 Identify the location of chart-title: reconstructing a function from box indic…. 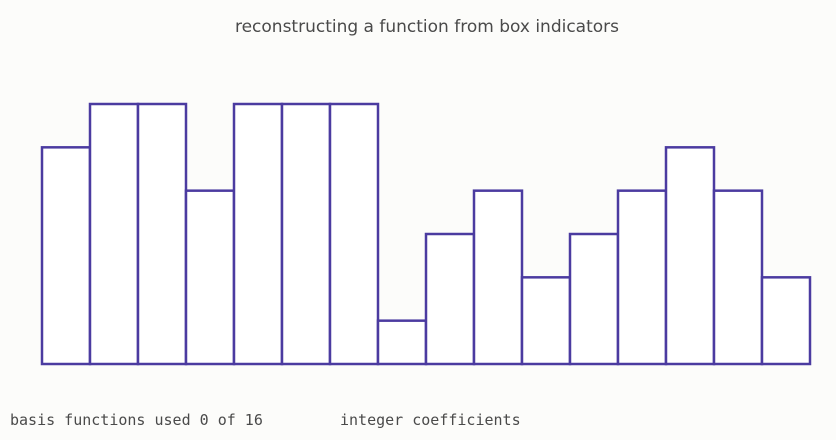
(427, 27).